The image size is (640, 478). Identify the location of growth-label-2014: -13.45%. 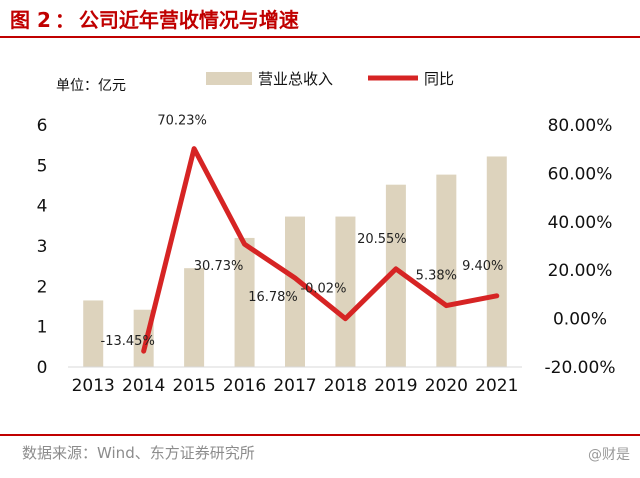
(128, 341).